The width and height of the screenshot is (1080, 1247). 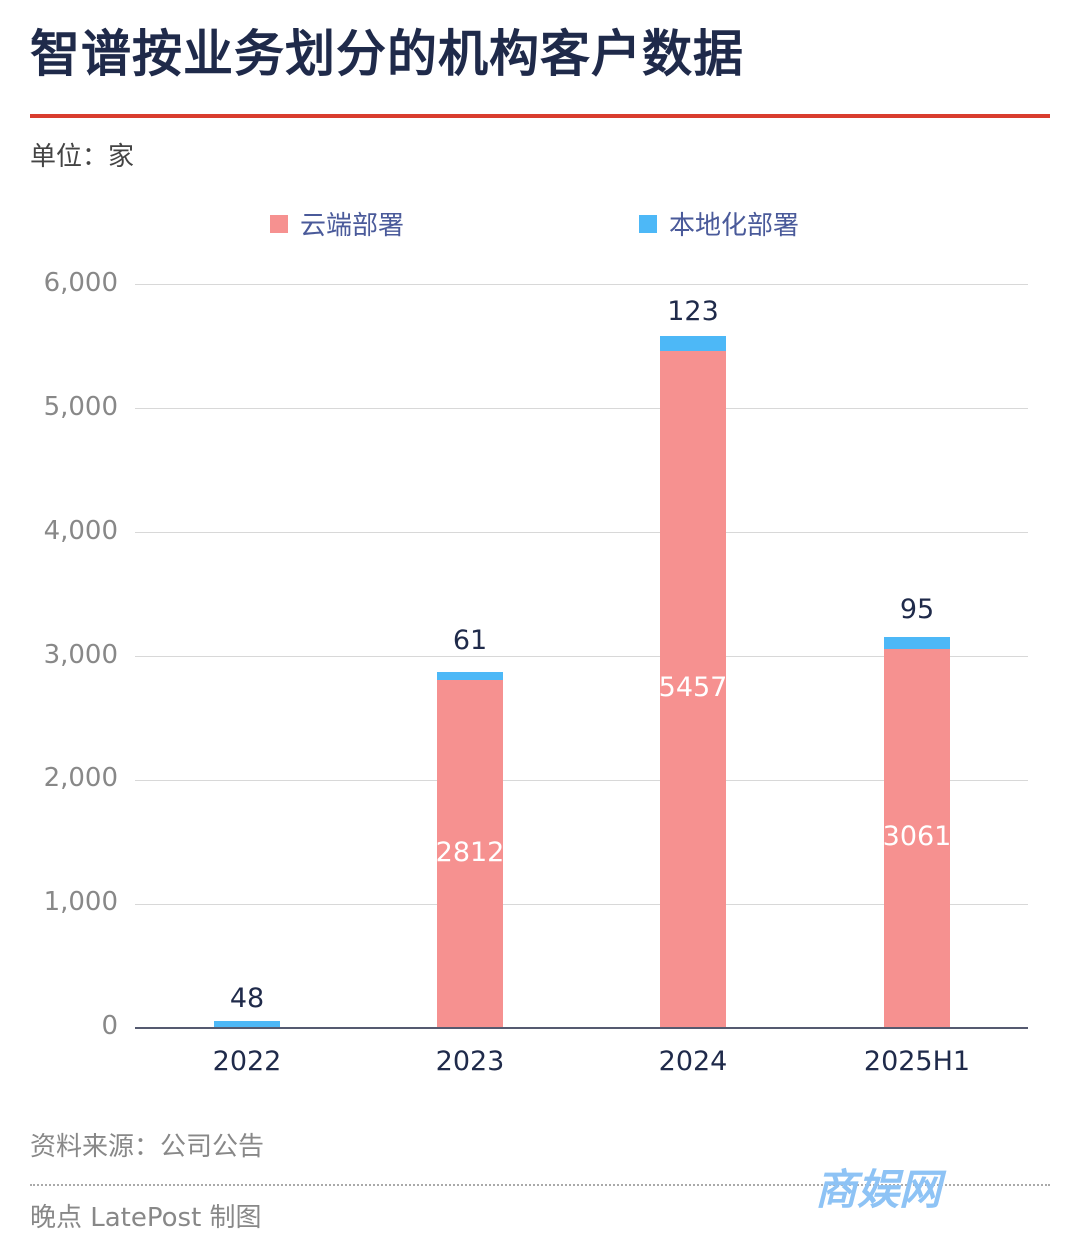 I want to click on legend-swatch-cloud, so click(x=279, y=223).